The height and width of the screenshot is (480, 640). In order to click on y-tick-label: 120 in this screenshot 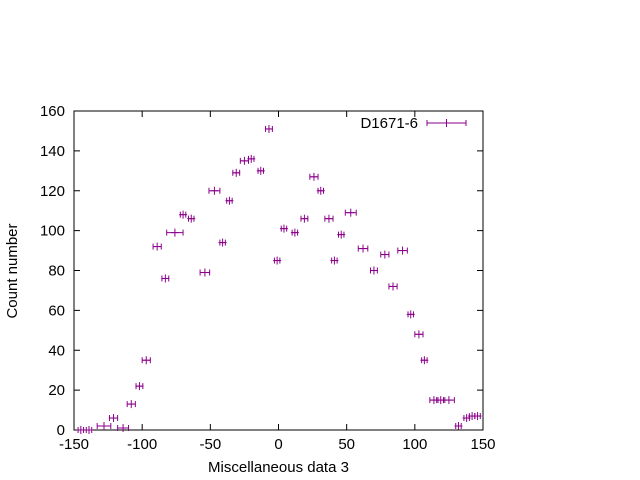, I will do `click(52, 191)`.